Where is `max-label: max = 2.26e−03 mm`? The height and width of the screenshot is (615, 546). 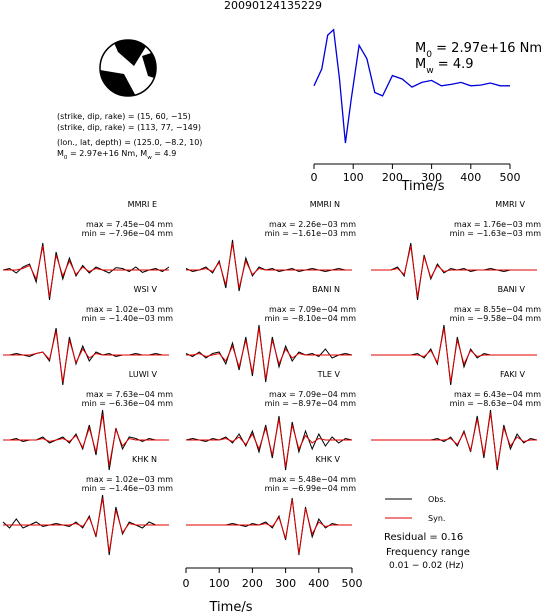 max-label: max = 2.26e−03 mm is located at coordinates (312, 224).